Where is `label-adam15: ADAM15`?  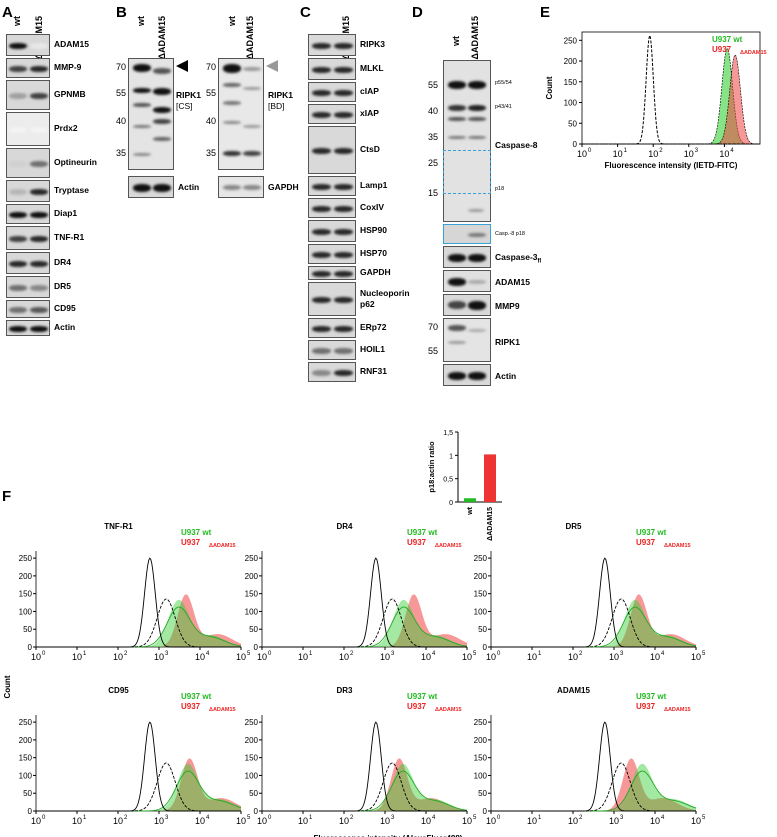
label-adam15: ADAM15 is located at coordinates (71, 44).